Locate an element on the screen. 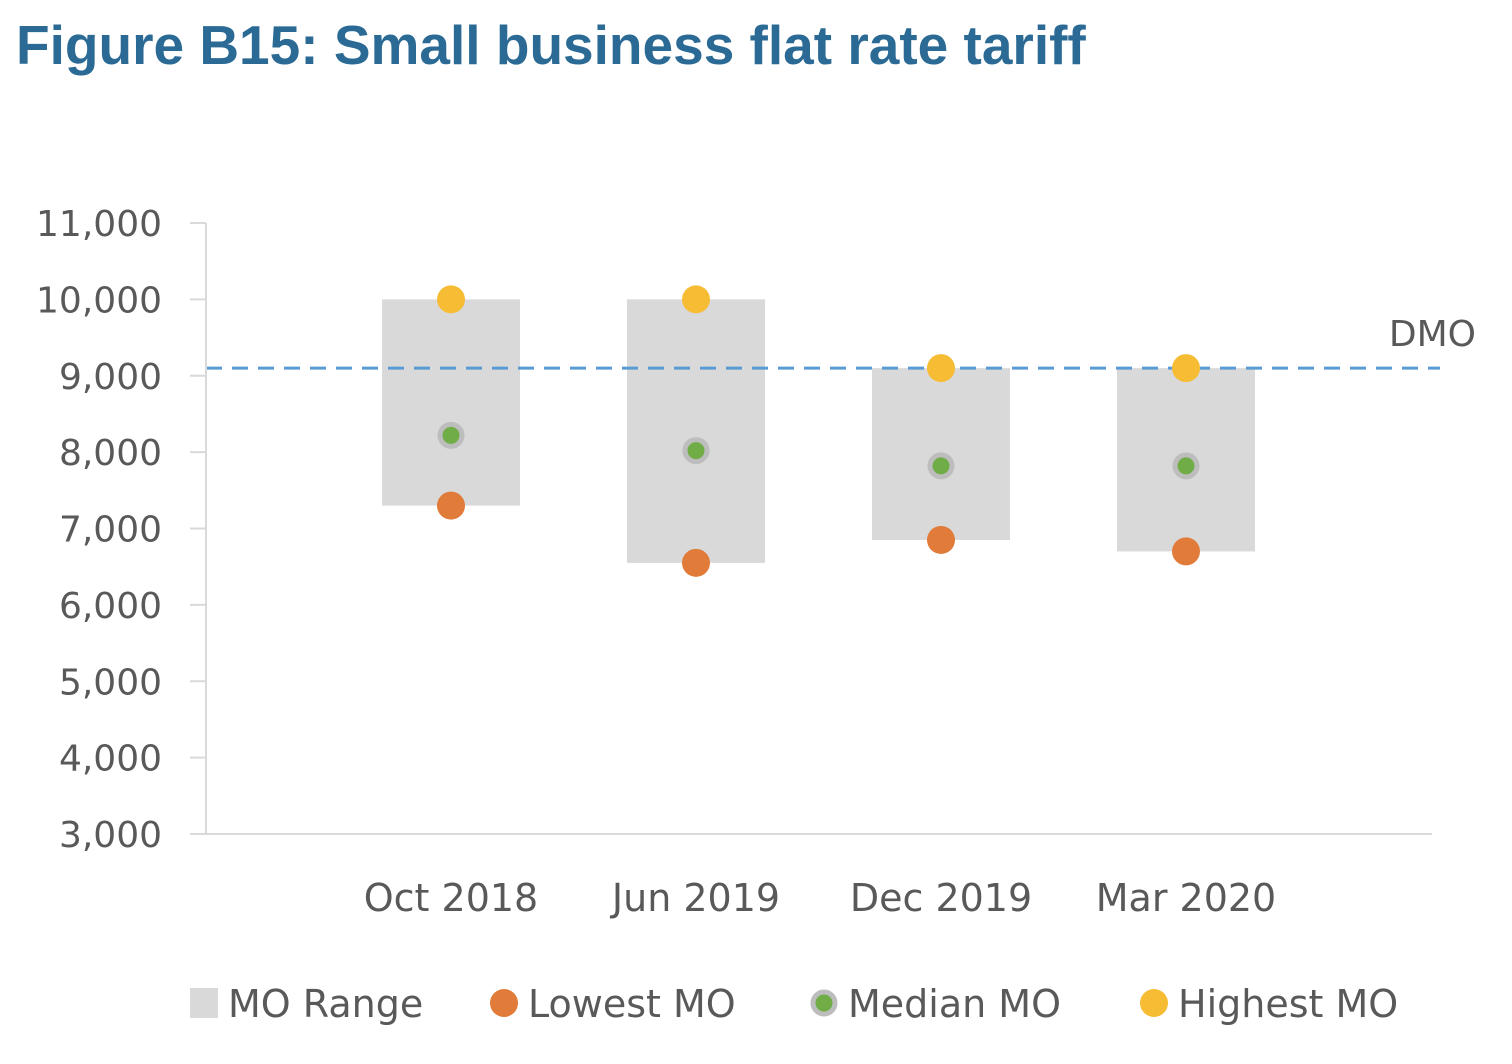  y-tick-label: 4,000 is located at coordinates (110, 759).